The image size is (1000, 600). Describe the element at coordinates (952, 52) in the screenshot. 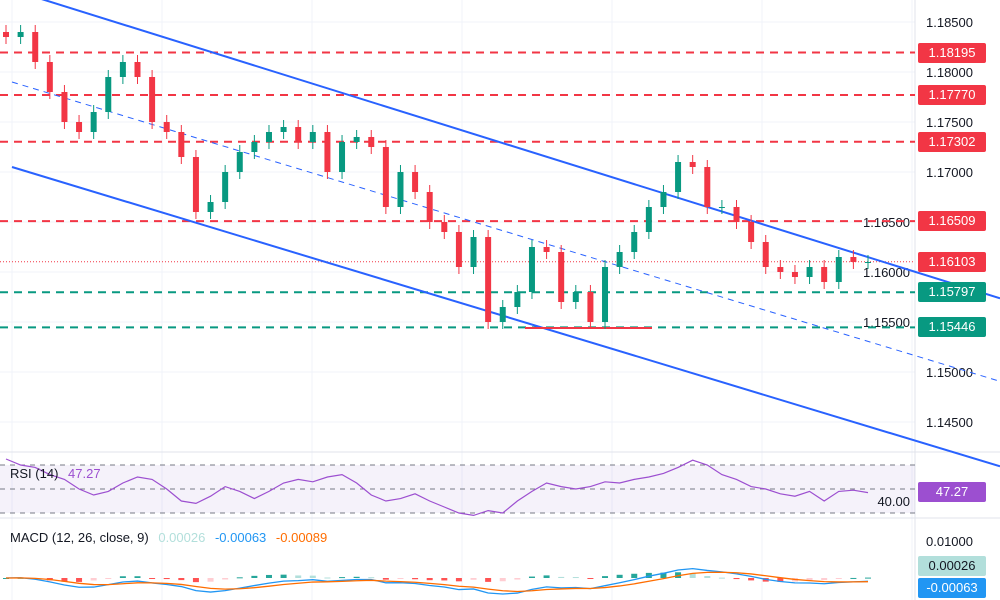

I see `price-level-tag: 1.18195` at that location.